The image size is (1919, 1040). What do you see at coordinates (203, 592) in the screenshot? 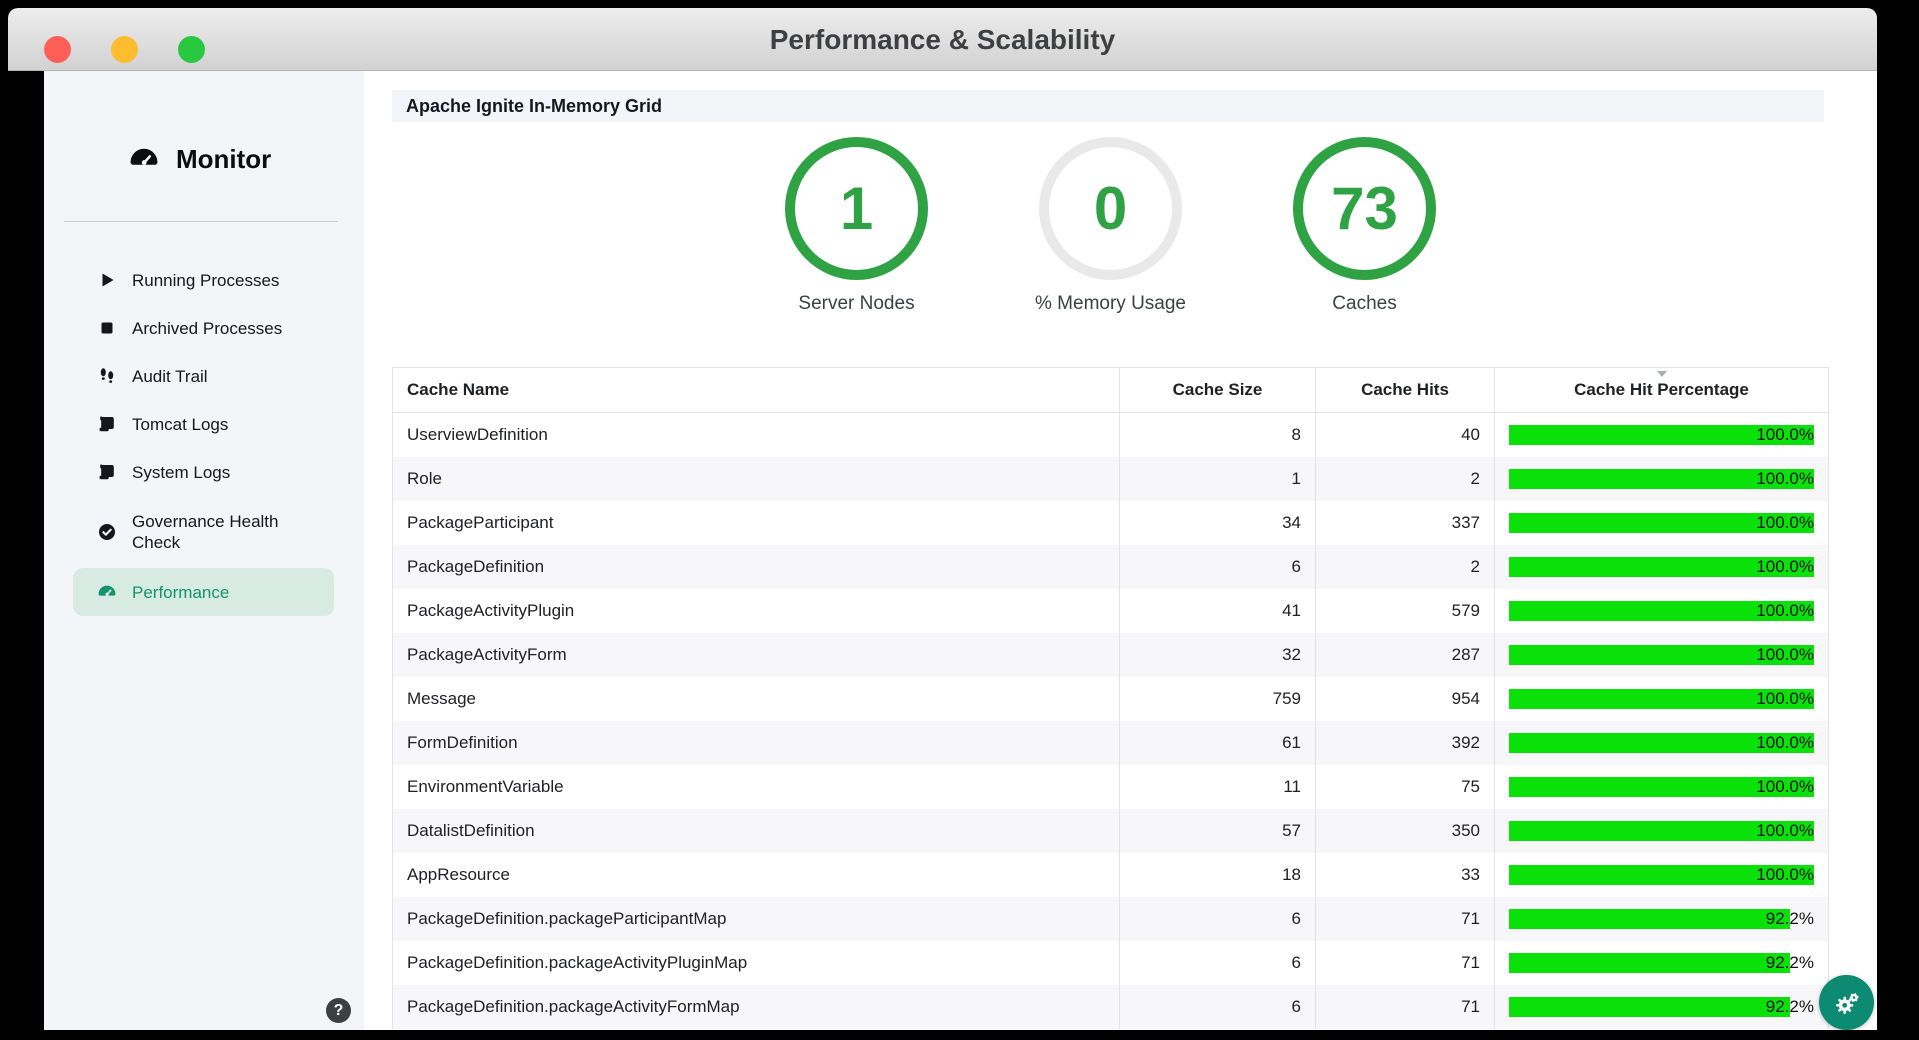
I see `sidebar-item-performance: Performance` at bounding box center [203, 592].